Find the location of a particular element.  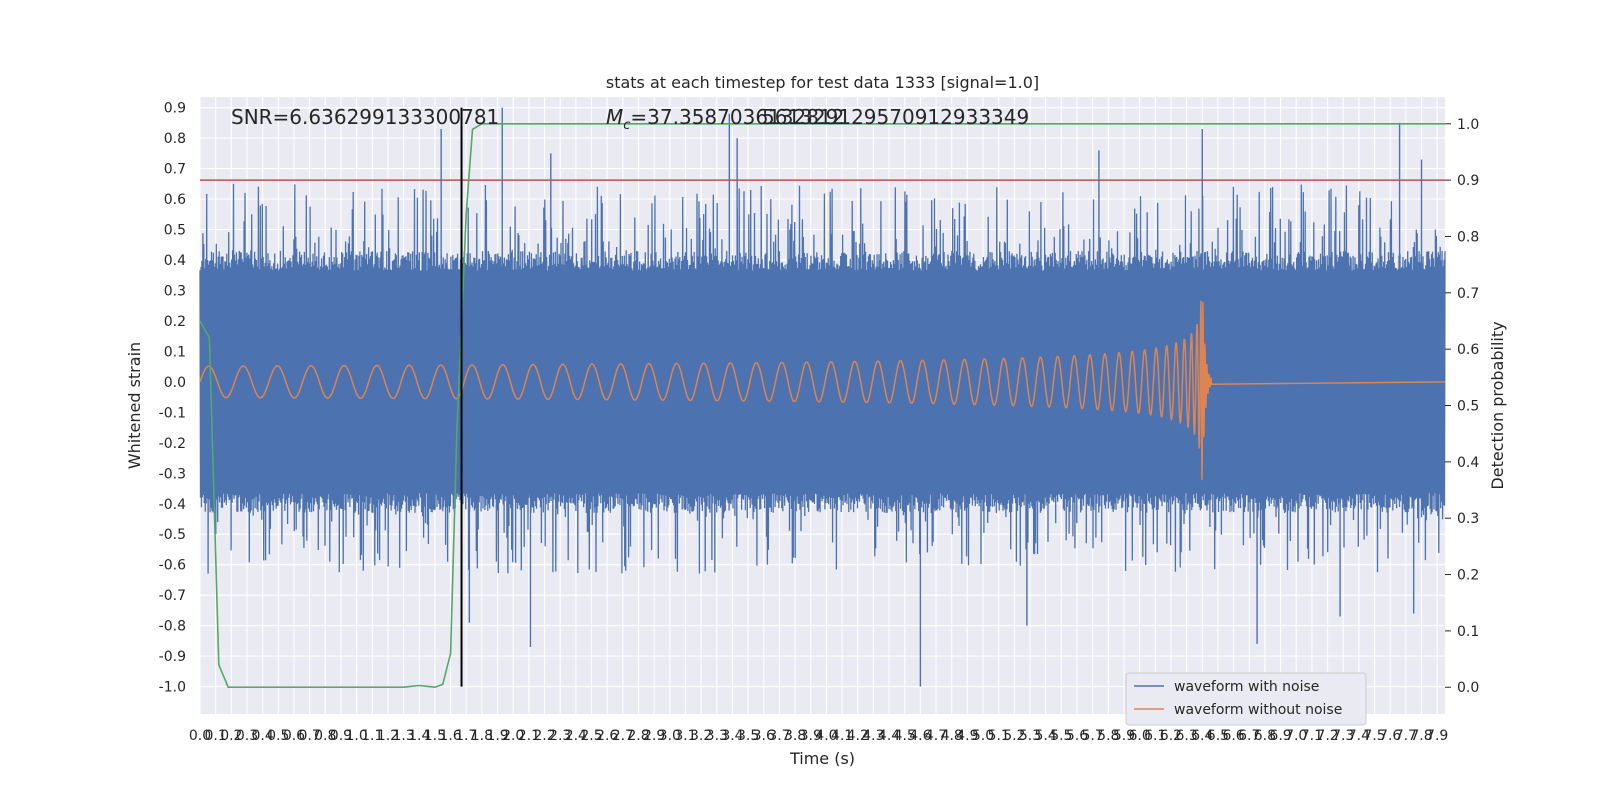

chirp-mass-symbol: M is located at coordinates (614, 117).